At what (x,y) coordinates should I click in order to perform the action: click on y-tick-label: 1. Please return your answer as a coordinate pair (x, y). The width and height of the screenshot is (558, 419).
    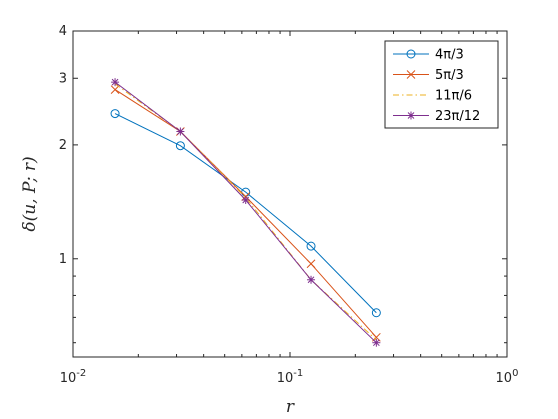
    Looking at the image, I should click on (63, 259).